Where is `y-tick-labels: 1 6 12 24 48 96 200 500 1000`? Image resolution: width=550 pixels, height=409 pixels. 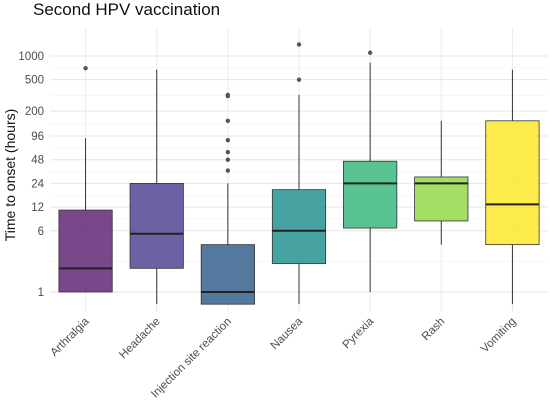
y-tick-labels: 1 6 12 24 48 96 200 500 1000 is located at coordinates (31, 175).